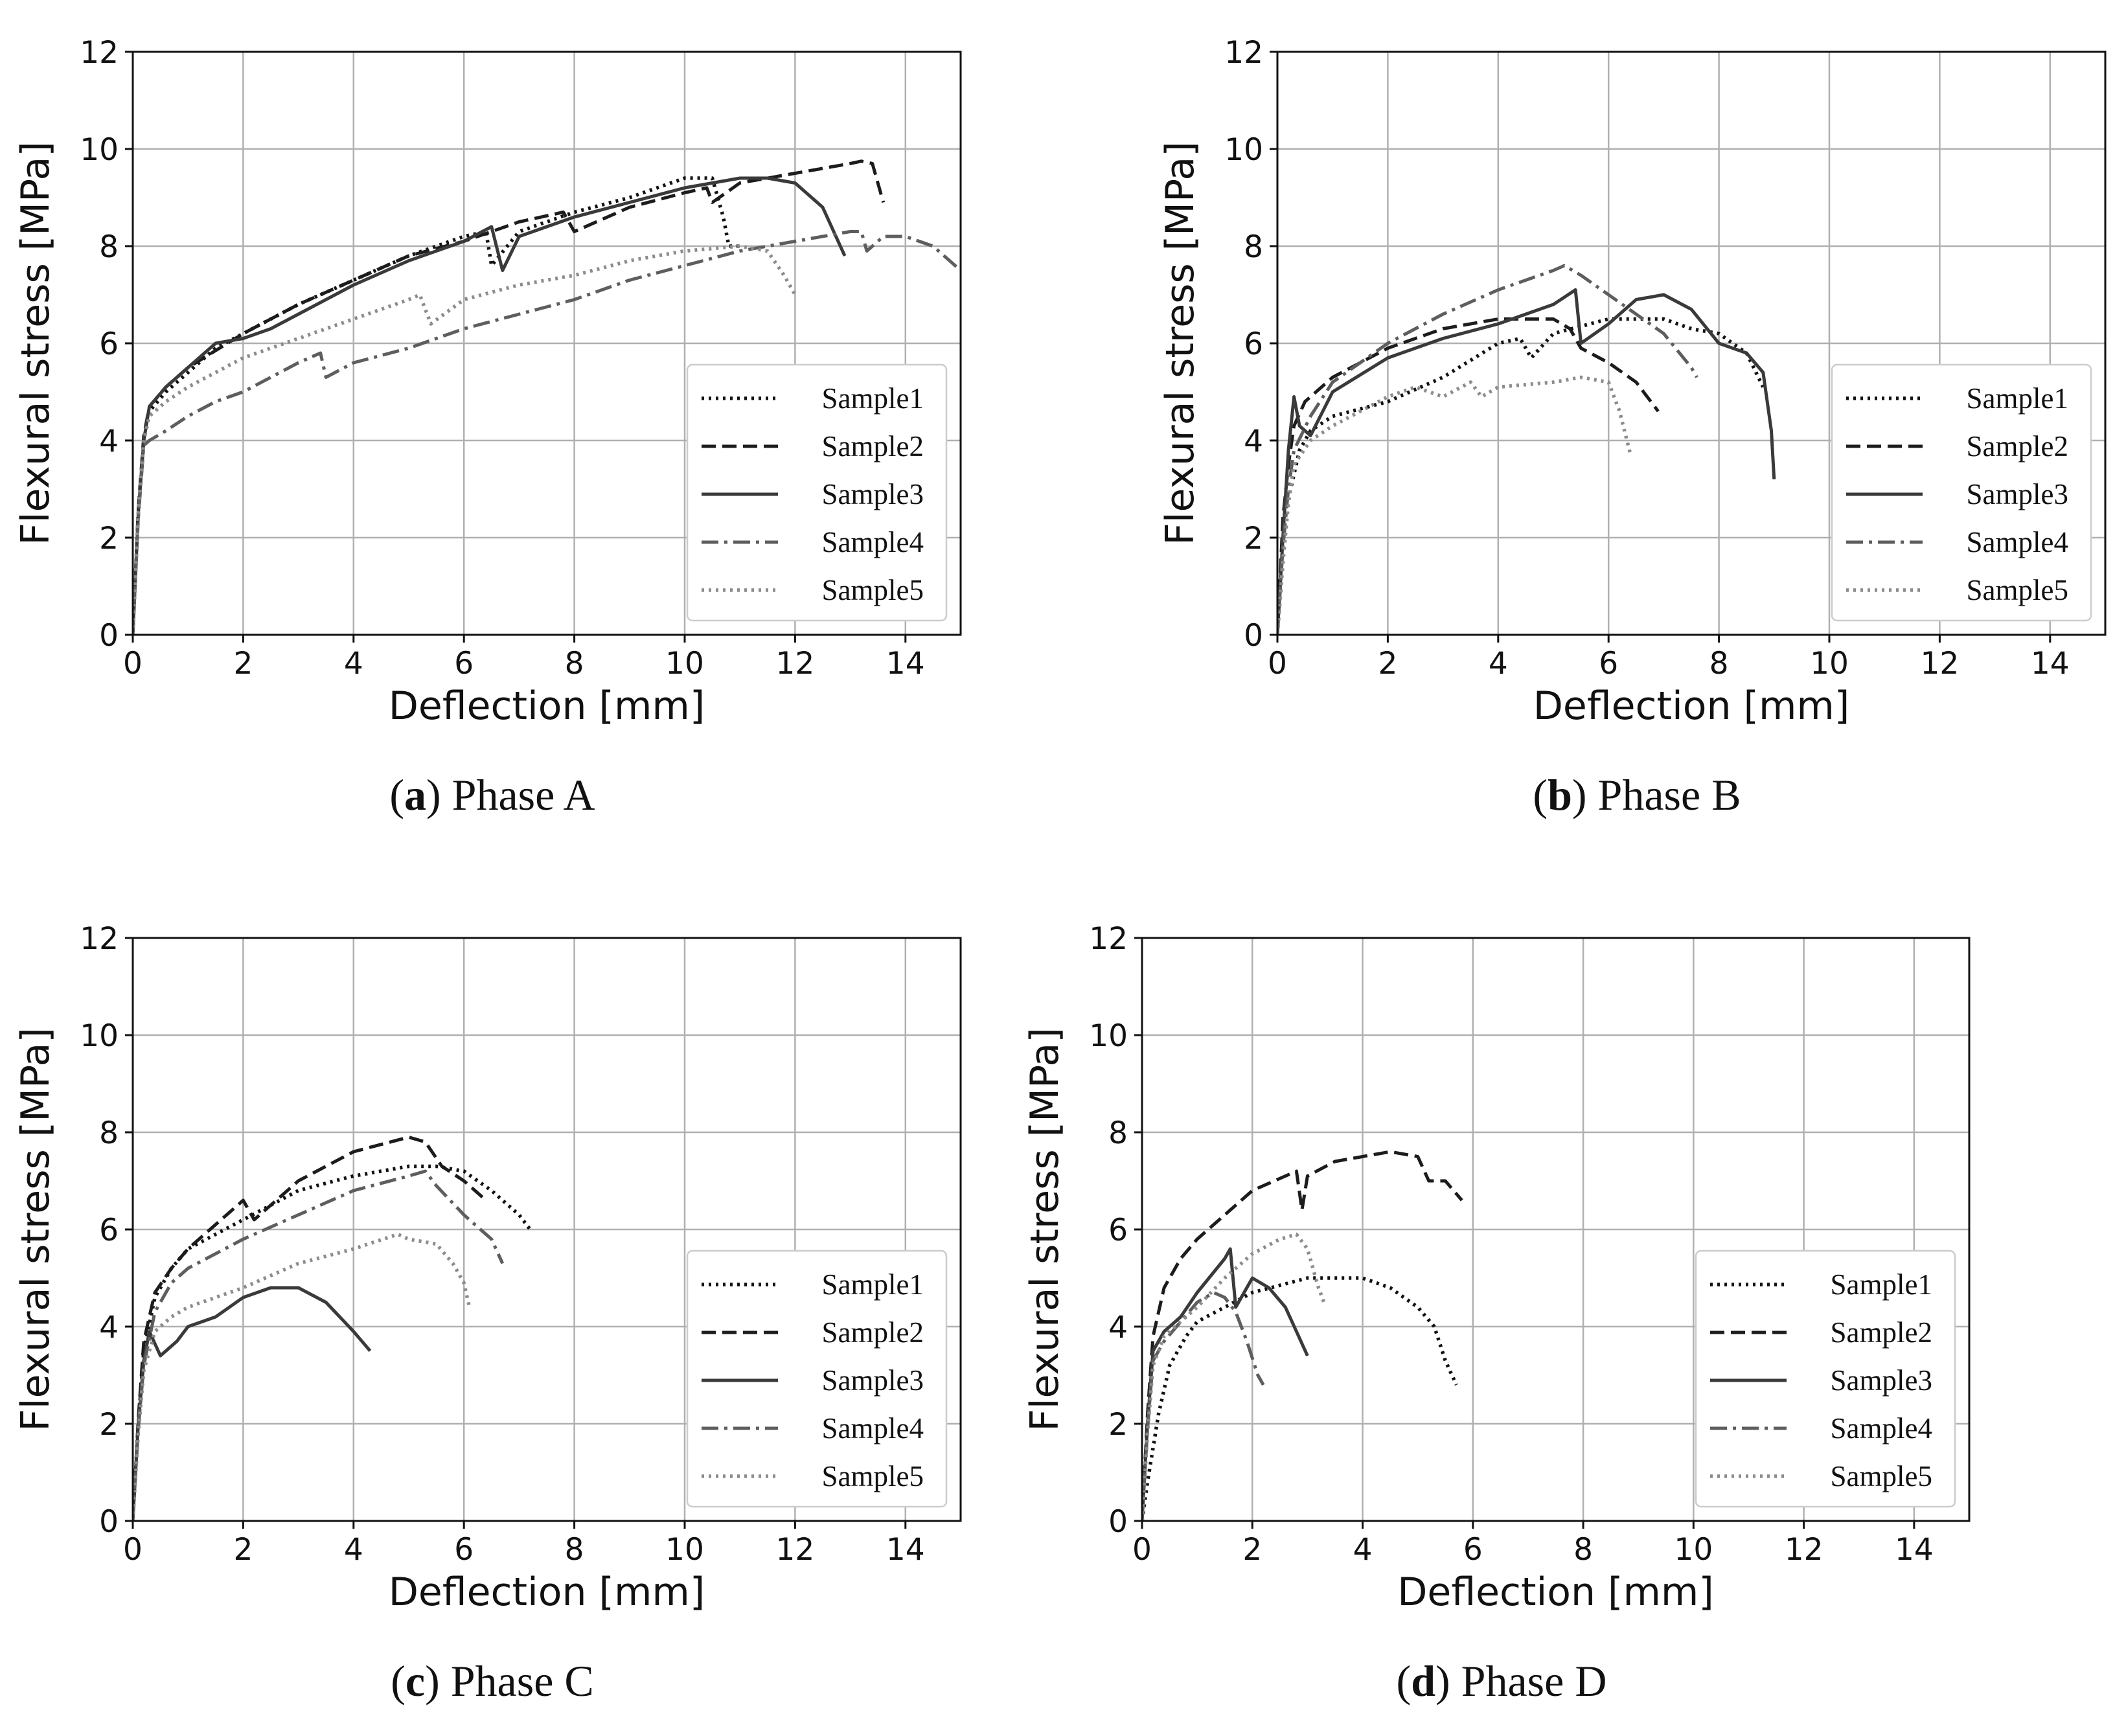 Image resolution: width=2126 pixels, height=1736 pixels. Describe the element at coordinates (1560, 794) in the screenshot. I see `caption-letter: b` at that location.